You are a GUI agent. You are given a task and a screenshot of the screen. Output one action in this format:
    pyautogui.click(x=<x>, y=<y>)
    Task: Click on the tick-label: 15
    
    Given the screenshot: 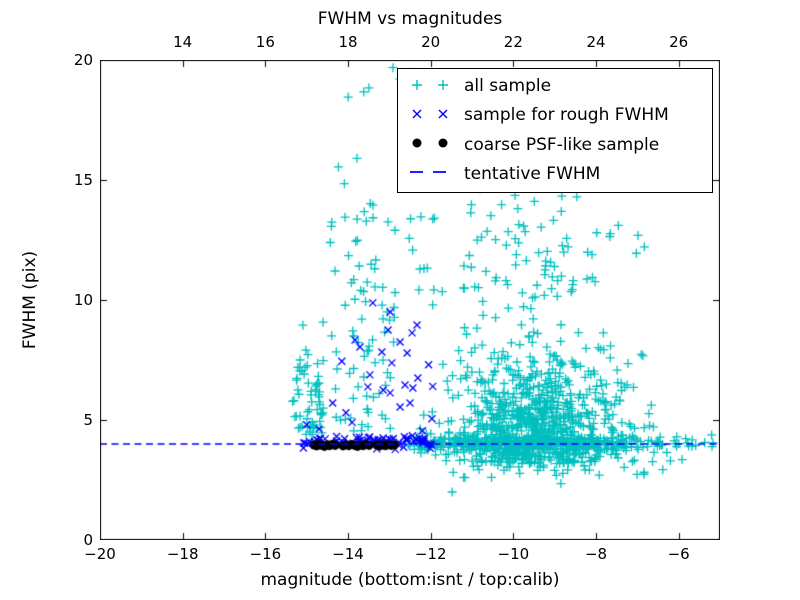 What is the action you would take?
    pyautogui.click(x=83, y=180)
    